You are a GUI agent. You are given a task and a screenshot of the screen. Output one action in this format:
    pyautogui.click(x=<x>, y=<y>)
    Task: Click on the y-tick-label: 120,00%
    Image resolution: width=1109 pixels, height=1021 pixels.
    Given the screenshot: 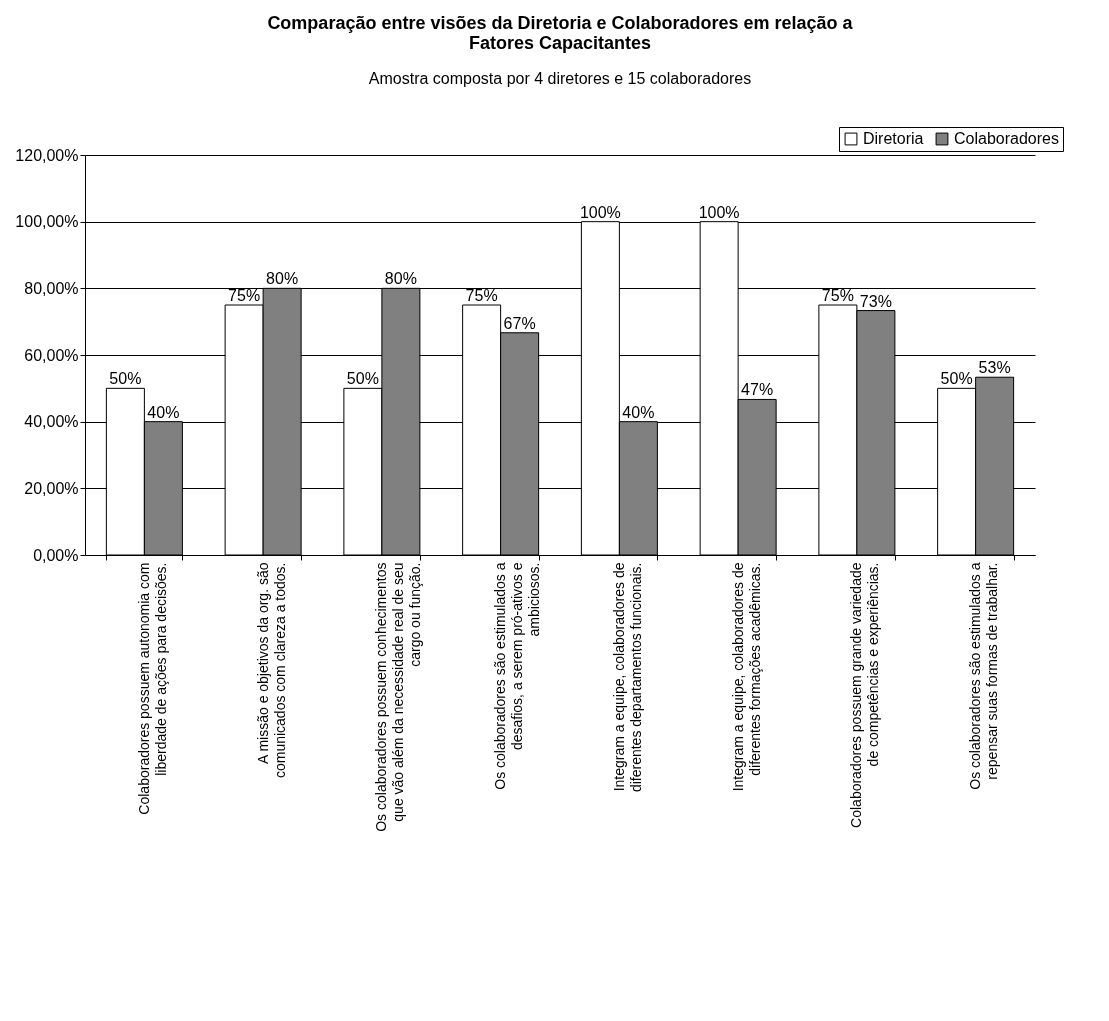 What is the action you would take?
    pyautogui.click(x=47, y=155)
    